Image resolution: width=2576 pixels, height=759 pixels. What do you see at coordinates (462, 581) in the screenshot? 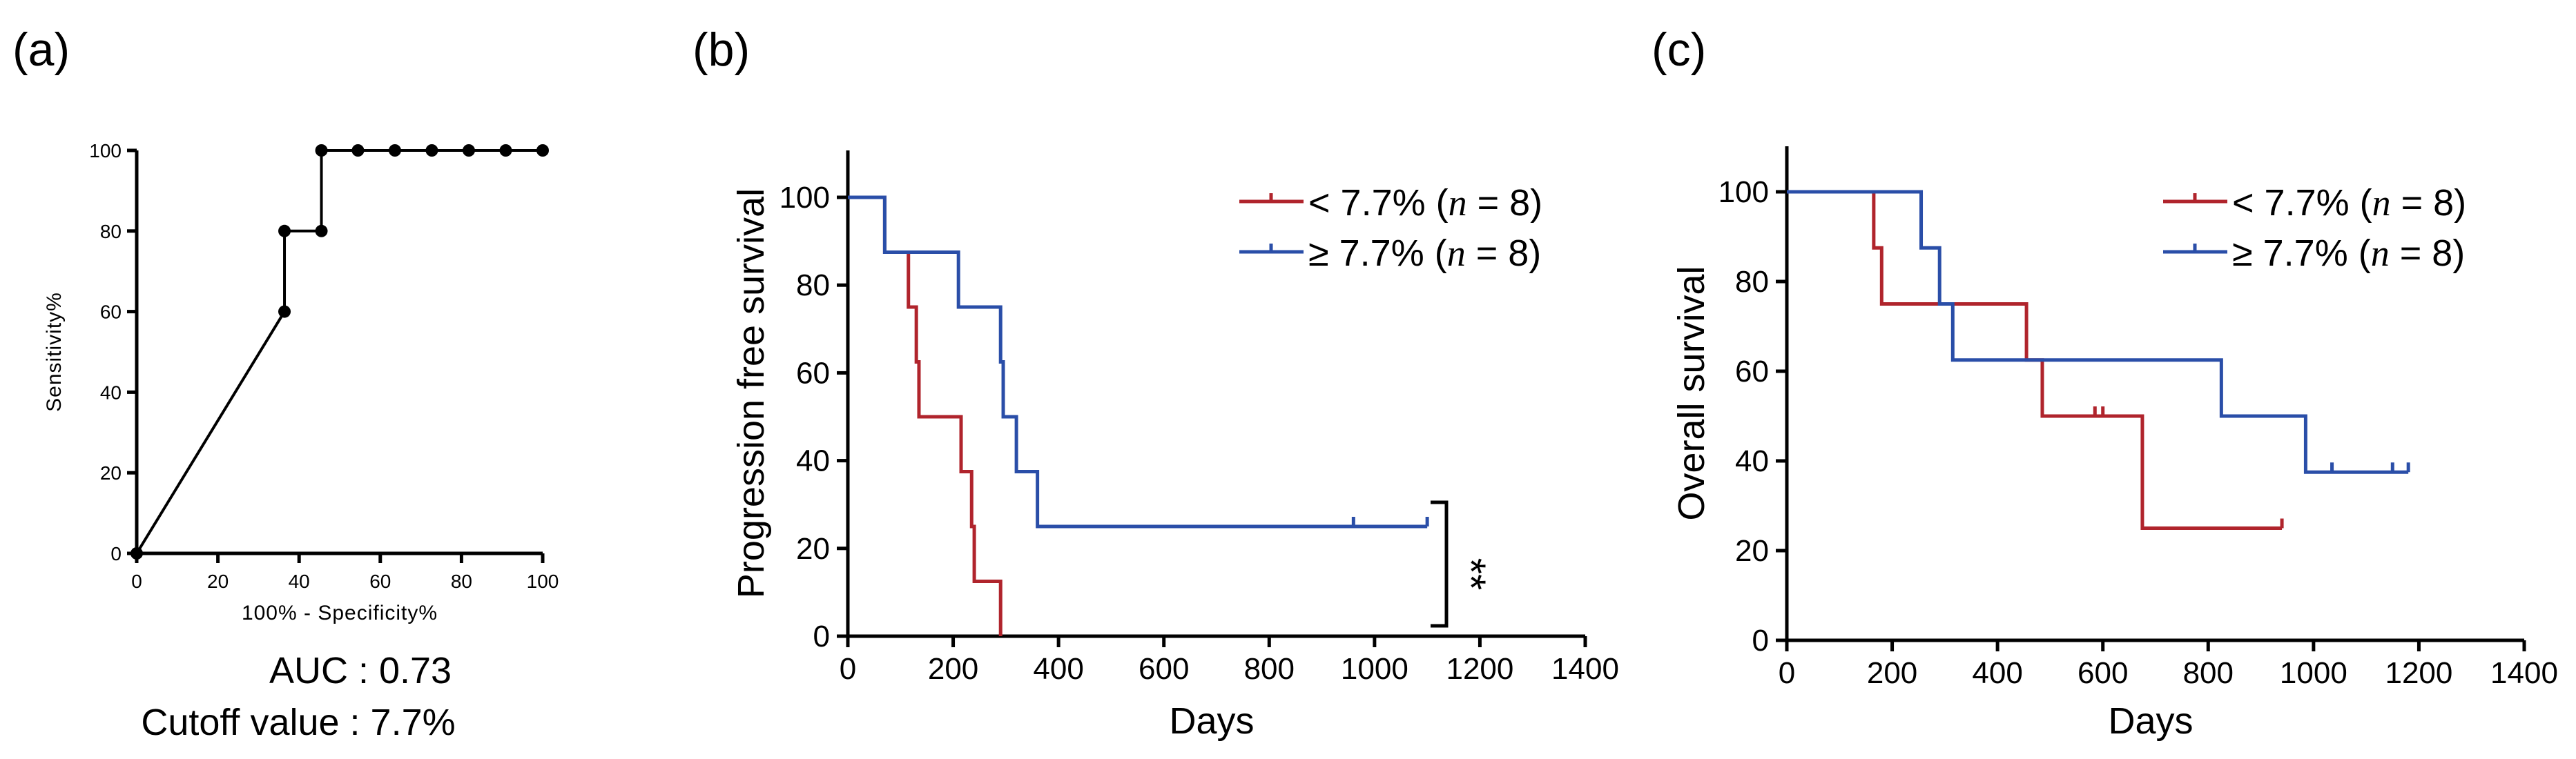
I see `roc-x-tick-label: 80` at bounding box center [462, 581].